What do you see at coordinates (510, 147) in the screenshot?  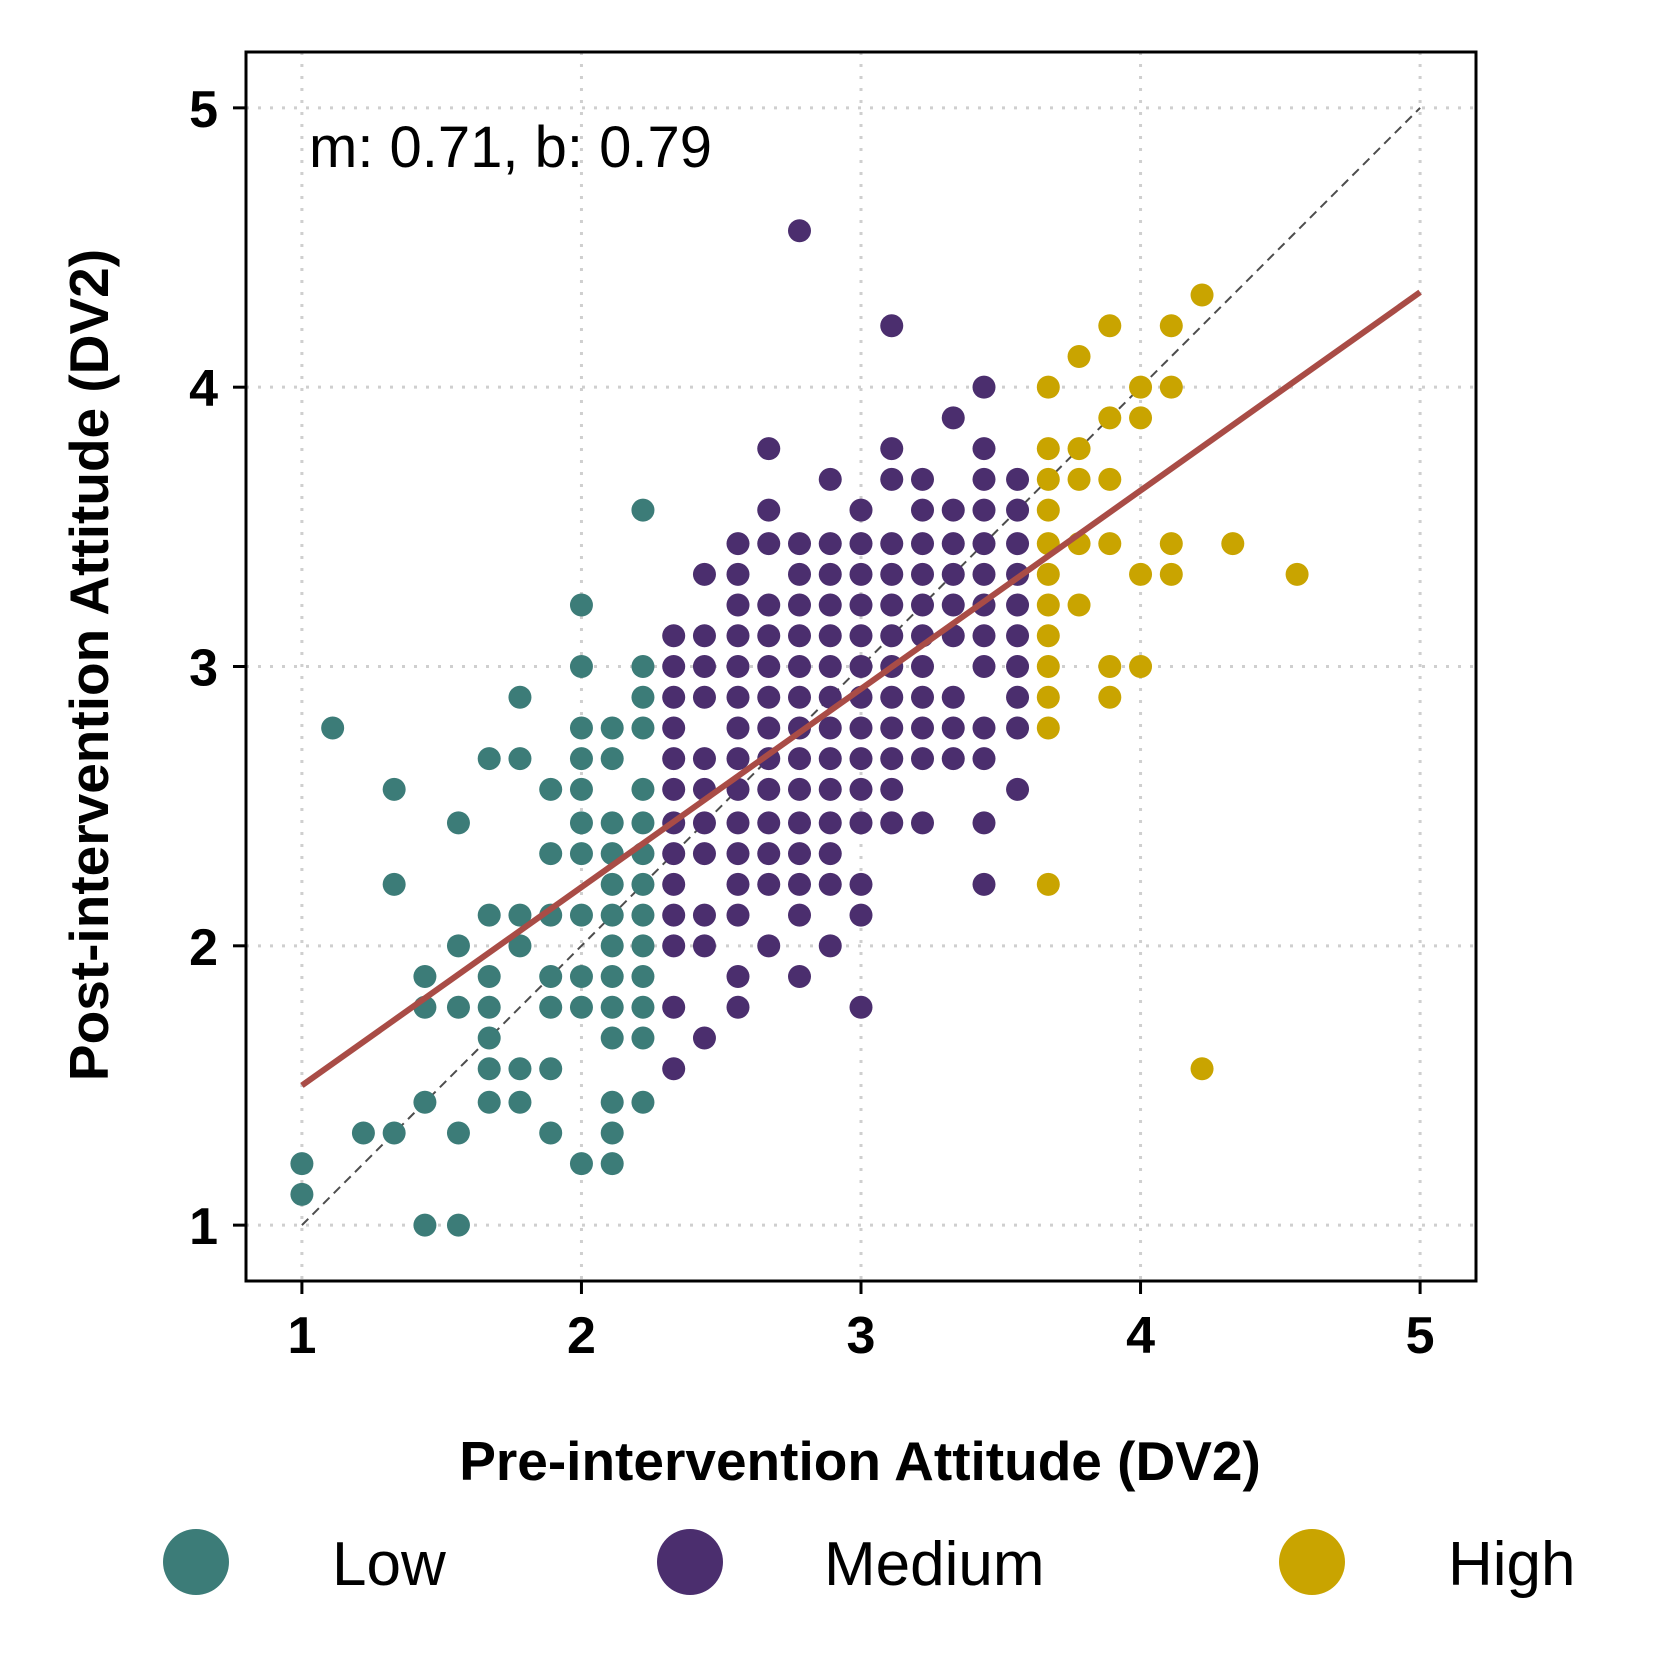 I see `fit-annotation: m: 0.71, b: 0.79` at bounding box center [510, 147].